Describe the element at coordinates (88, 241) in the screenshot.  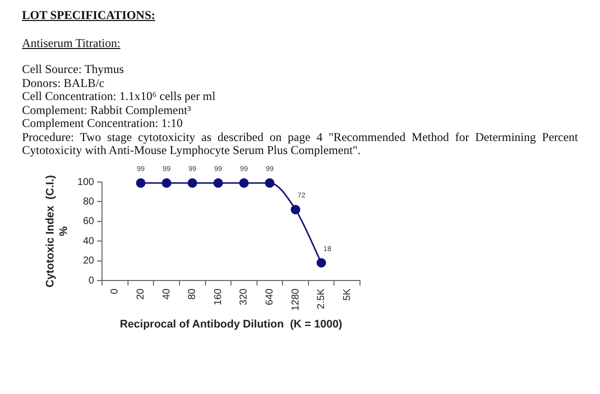
I see `y-tick-label: 40` at that location.